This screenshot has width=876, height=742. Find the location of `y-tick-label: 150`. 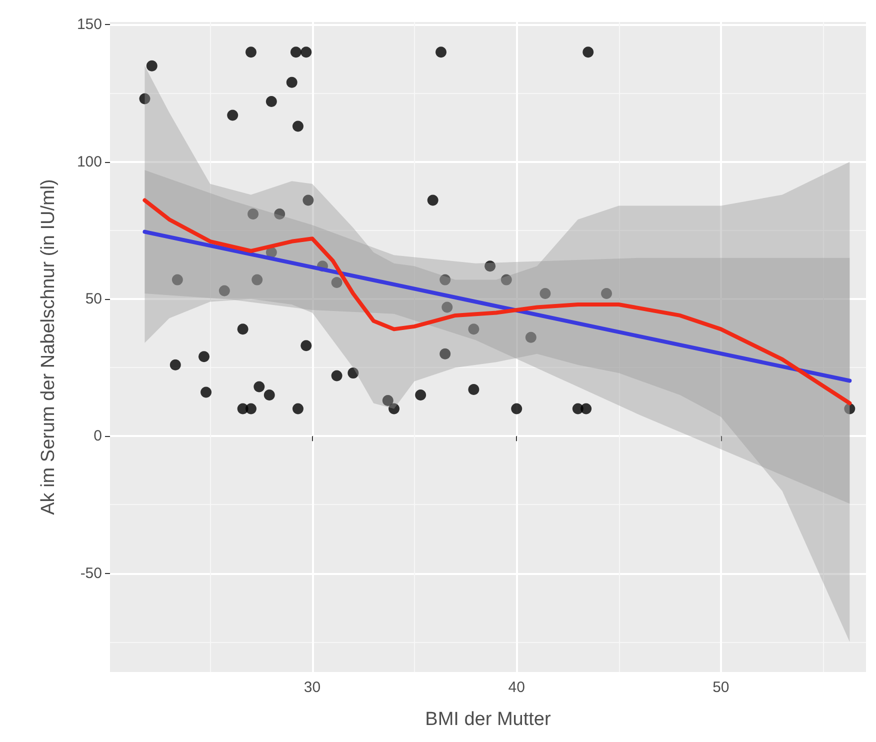

y-tick-label: 150 is located at coordinates (89, 25).